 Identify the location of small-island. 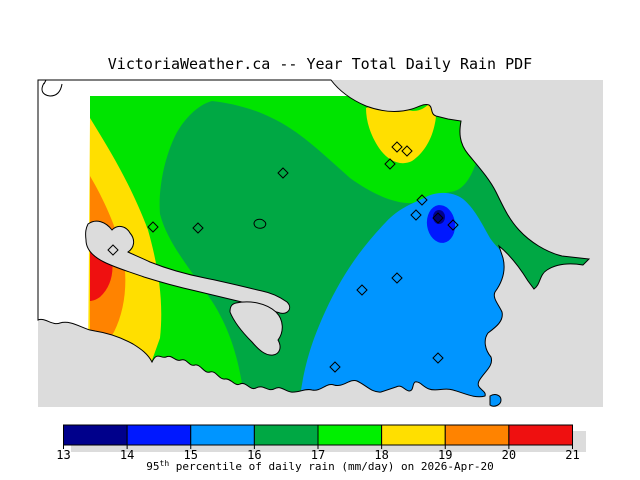
(495, 400).